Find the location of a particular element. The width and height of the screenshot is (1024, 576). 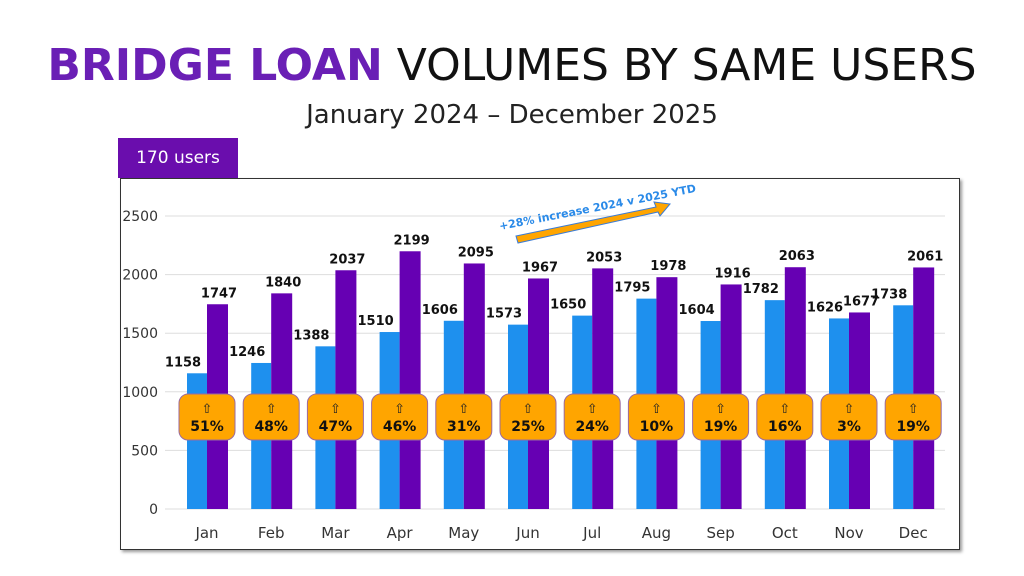

y-tick-label: 500 is located at coordinates (144, 451).